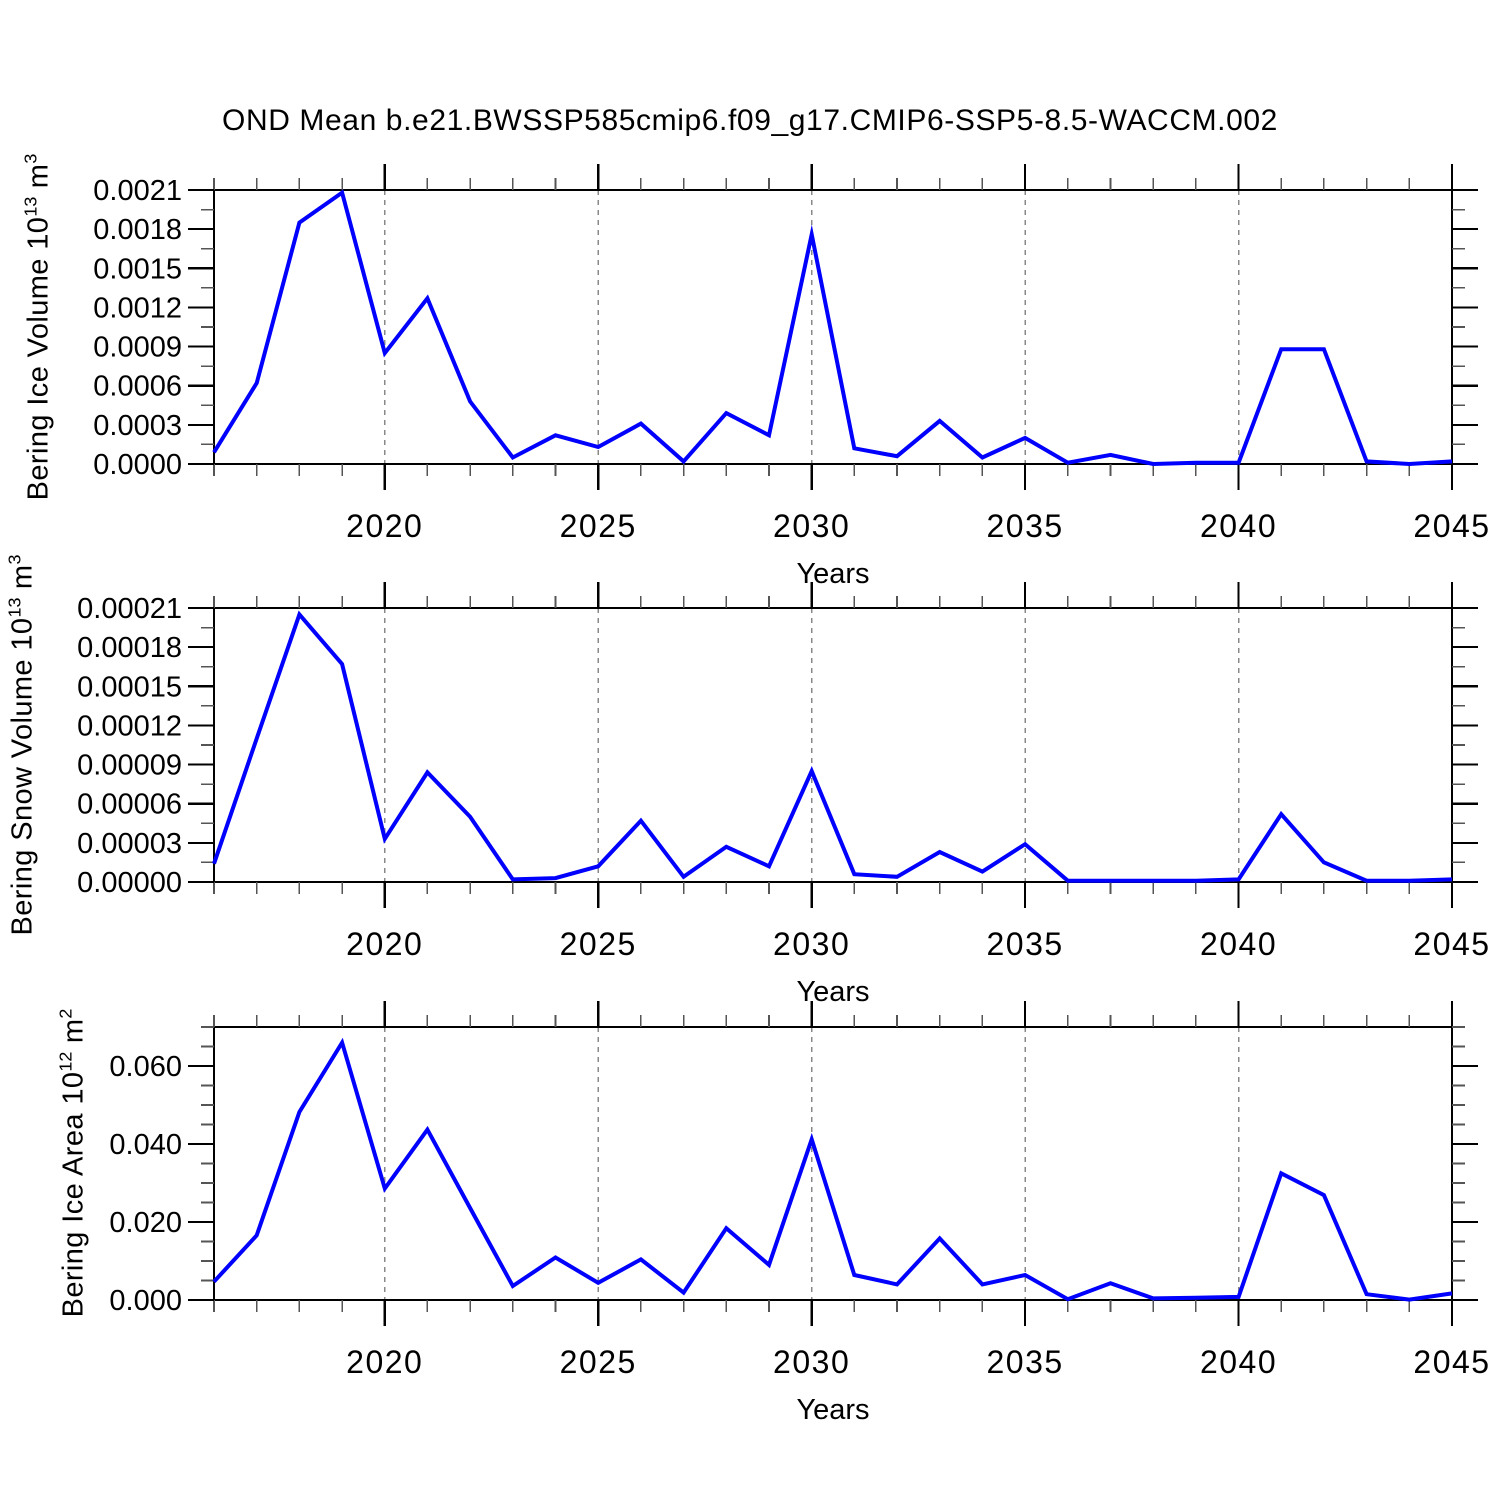 The image size is (1500, 1500). Describe the element at coordinates (833, 992) in the screenshot. I see `x-axis-title-years-2: Years` at that location.